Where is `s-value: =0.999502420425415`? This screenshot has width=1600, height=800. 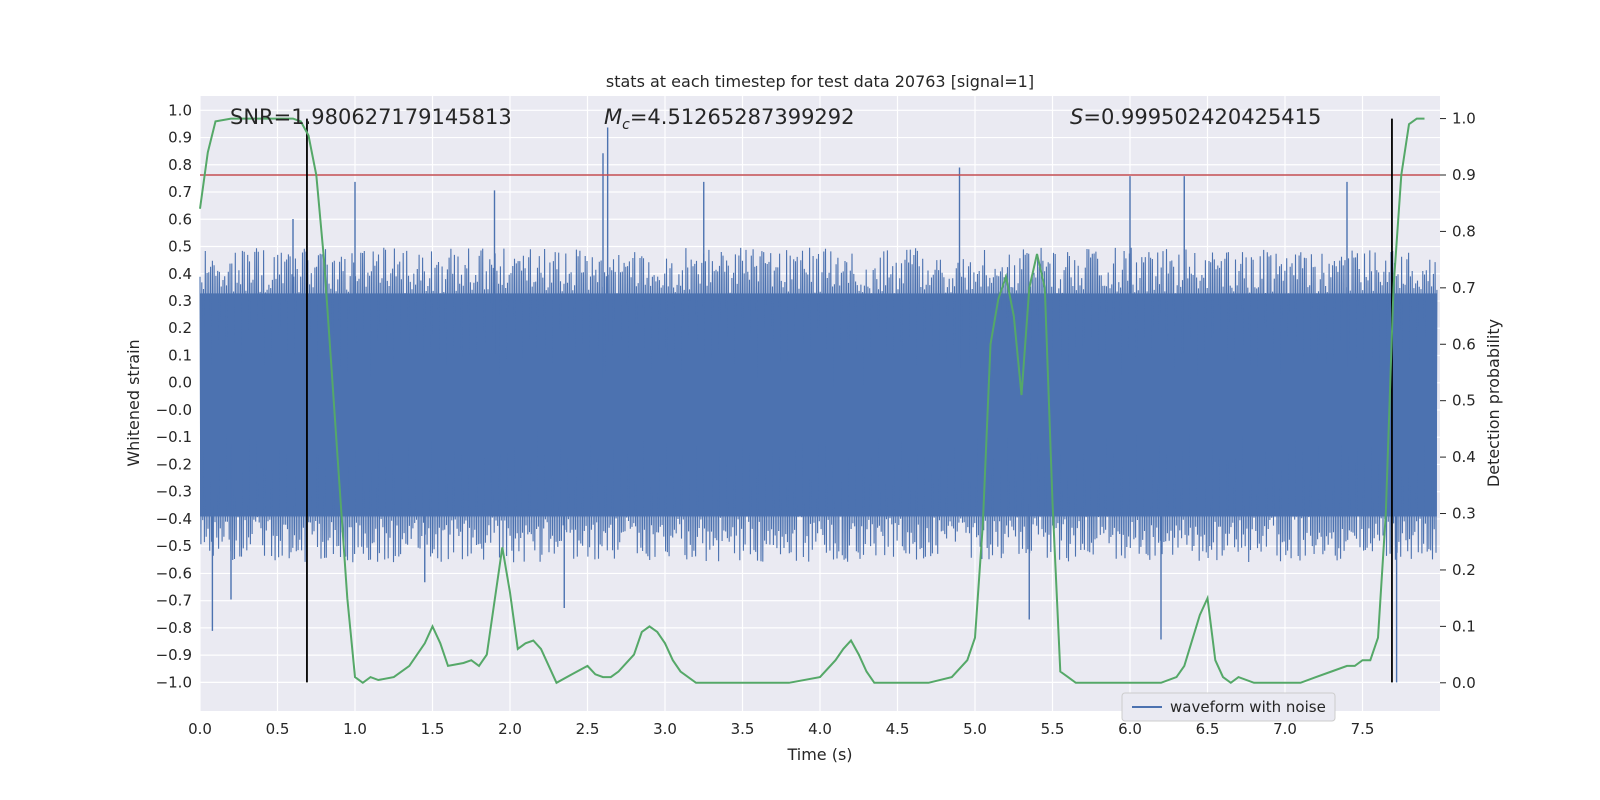 s-value: =0.999502420425415 is located at coordinates (1202, 117).